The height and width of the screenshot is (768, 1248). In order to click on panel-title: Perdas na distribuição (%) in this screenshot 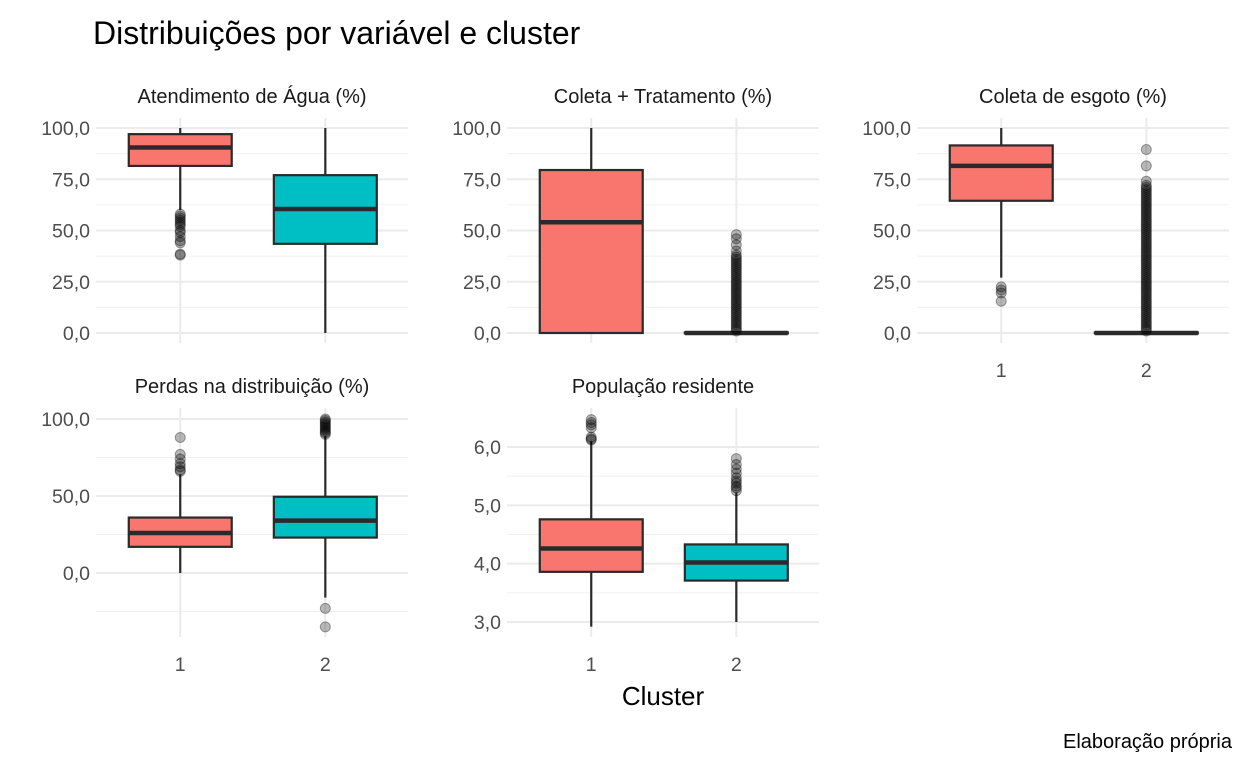, I will do `click(252, 387)`.